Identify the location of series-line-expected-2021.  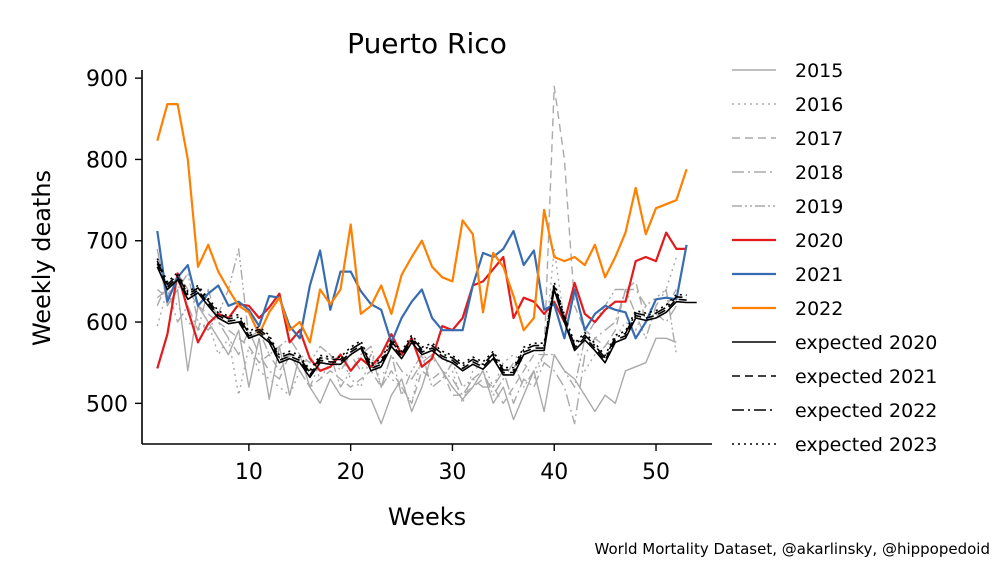
(421, 319).